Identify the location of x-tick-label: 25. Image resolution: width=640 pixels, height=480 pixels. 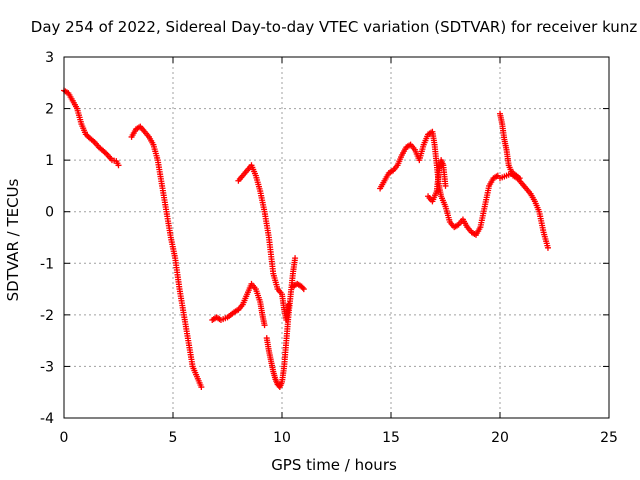
(609, 438).